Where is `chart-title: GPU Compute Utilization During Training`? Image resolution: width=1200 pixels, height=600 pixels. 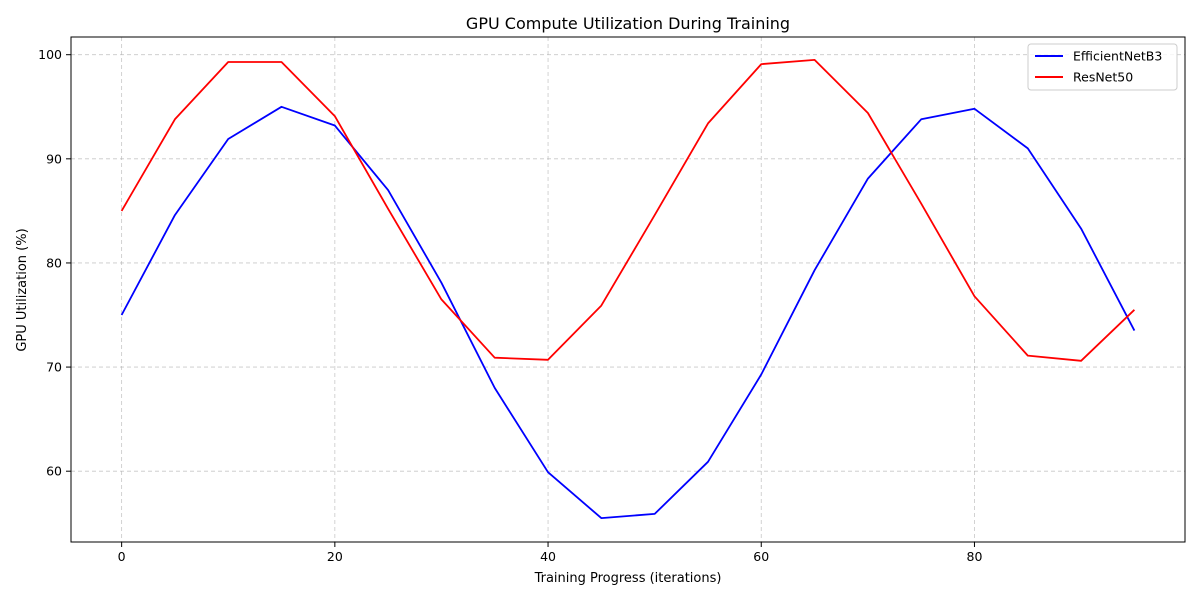
chart-title: GPU Compute Utilization During Training is located at coordinates (628, 23).